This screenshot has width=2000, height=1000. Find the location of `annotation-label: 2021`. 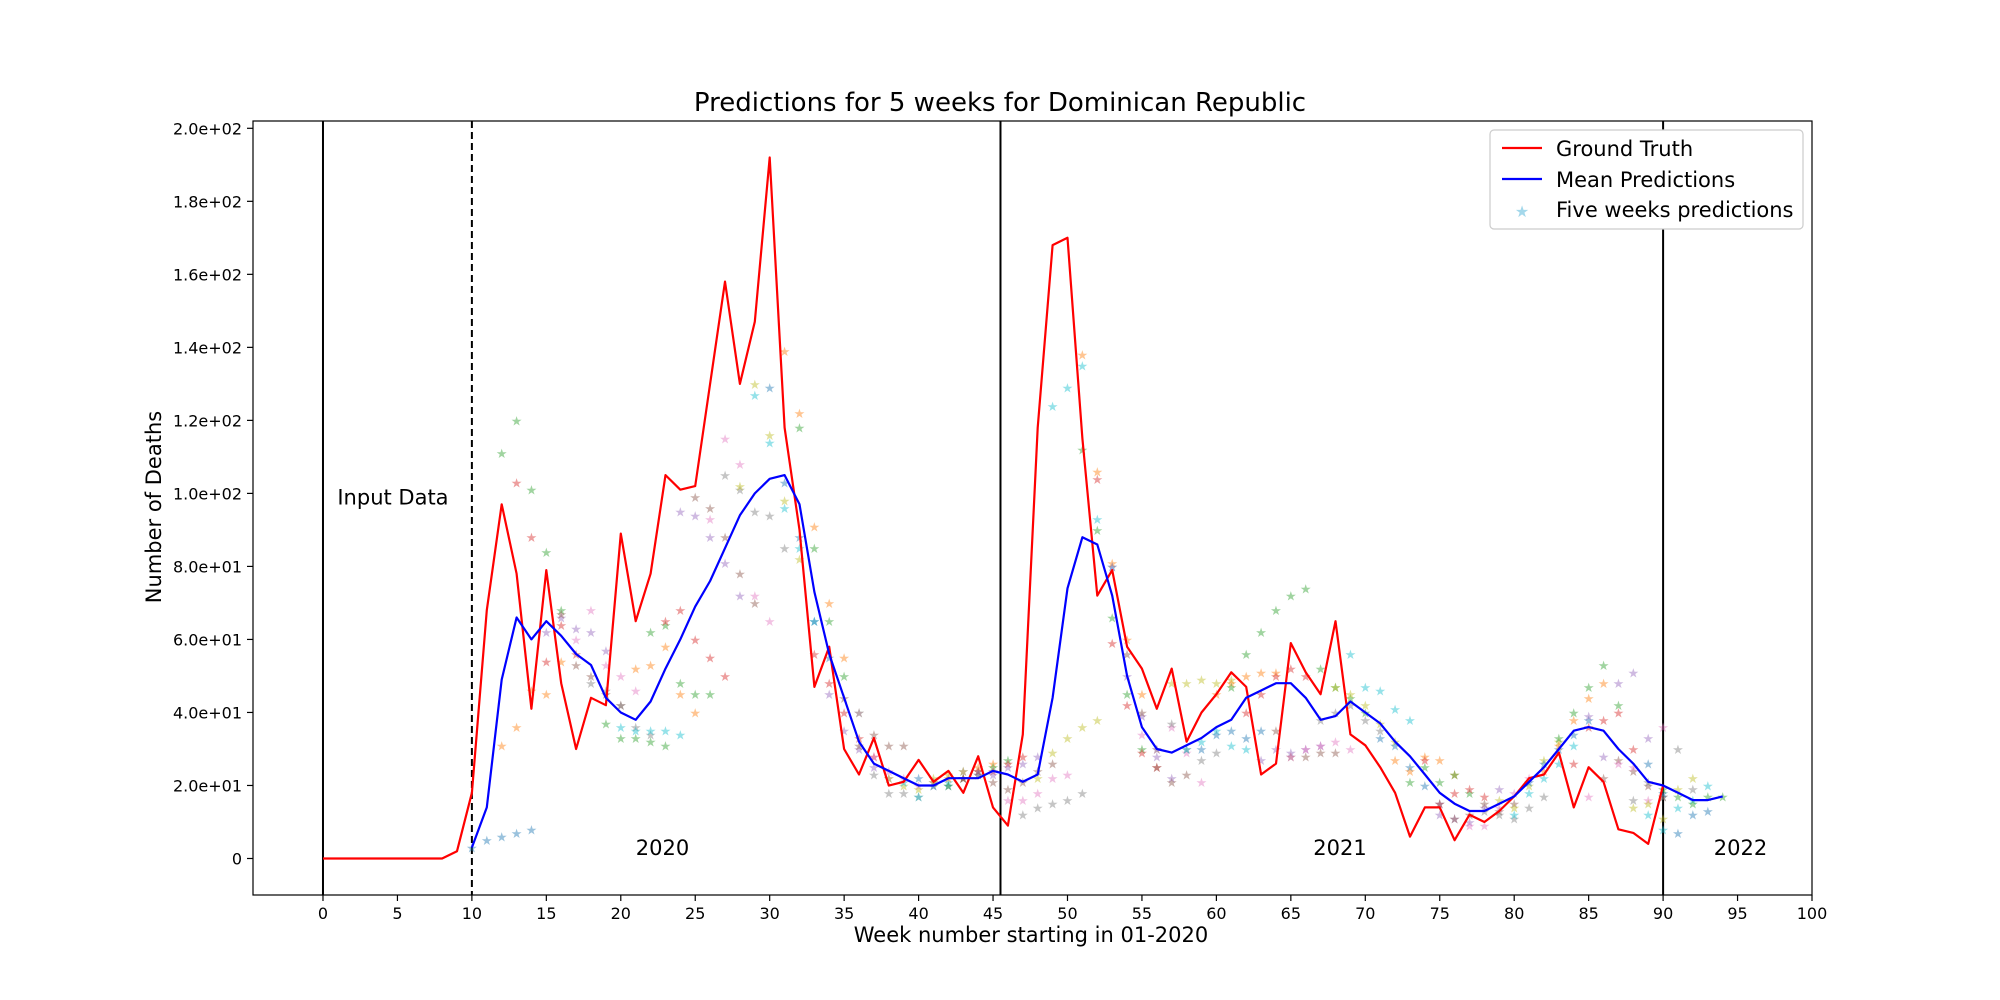

annotation-label: 2021 is located at coordinates (1339, 848).